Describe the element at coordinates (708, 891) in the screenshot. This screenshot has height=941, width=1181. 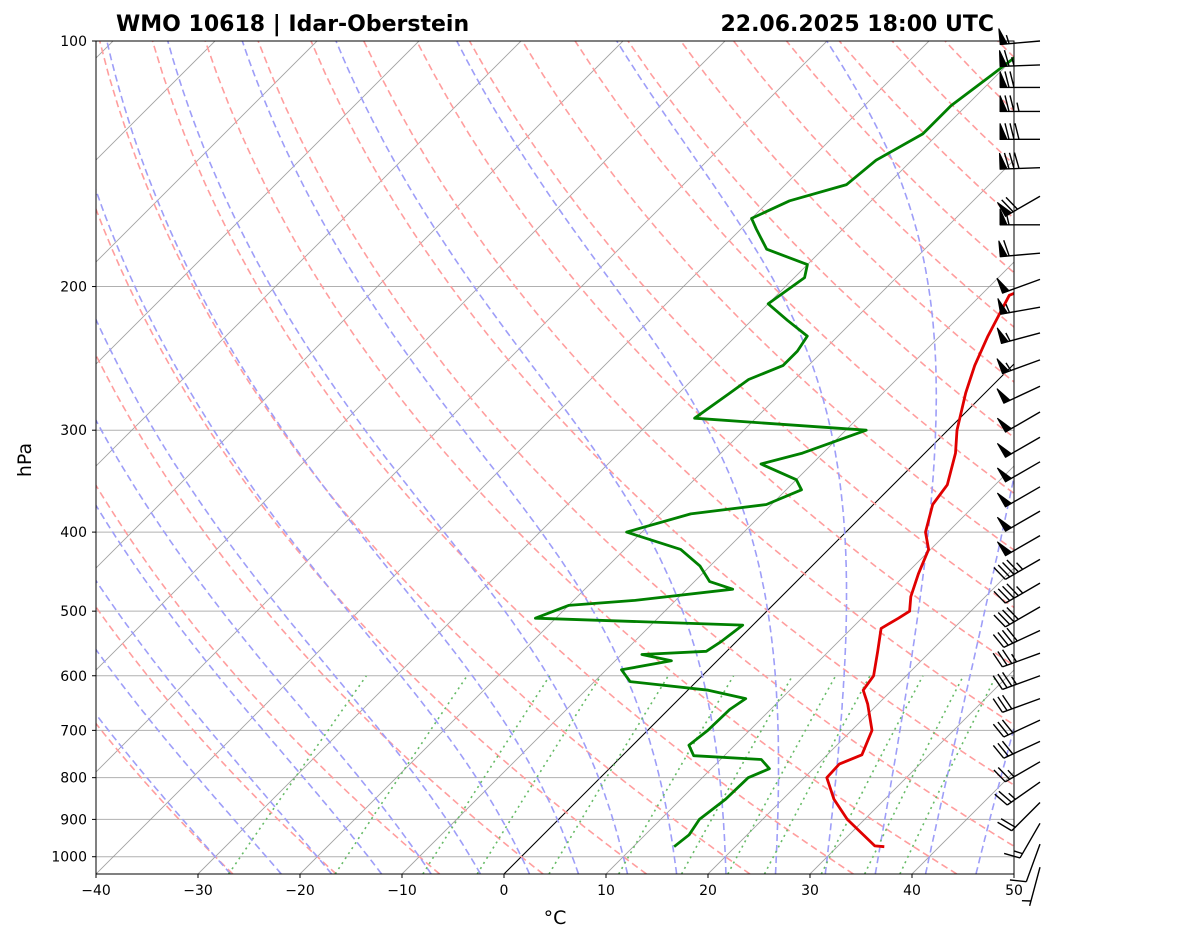
I see `x-tick-label: 20` at that location.